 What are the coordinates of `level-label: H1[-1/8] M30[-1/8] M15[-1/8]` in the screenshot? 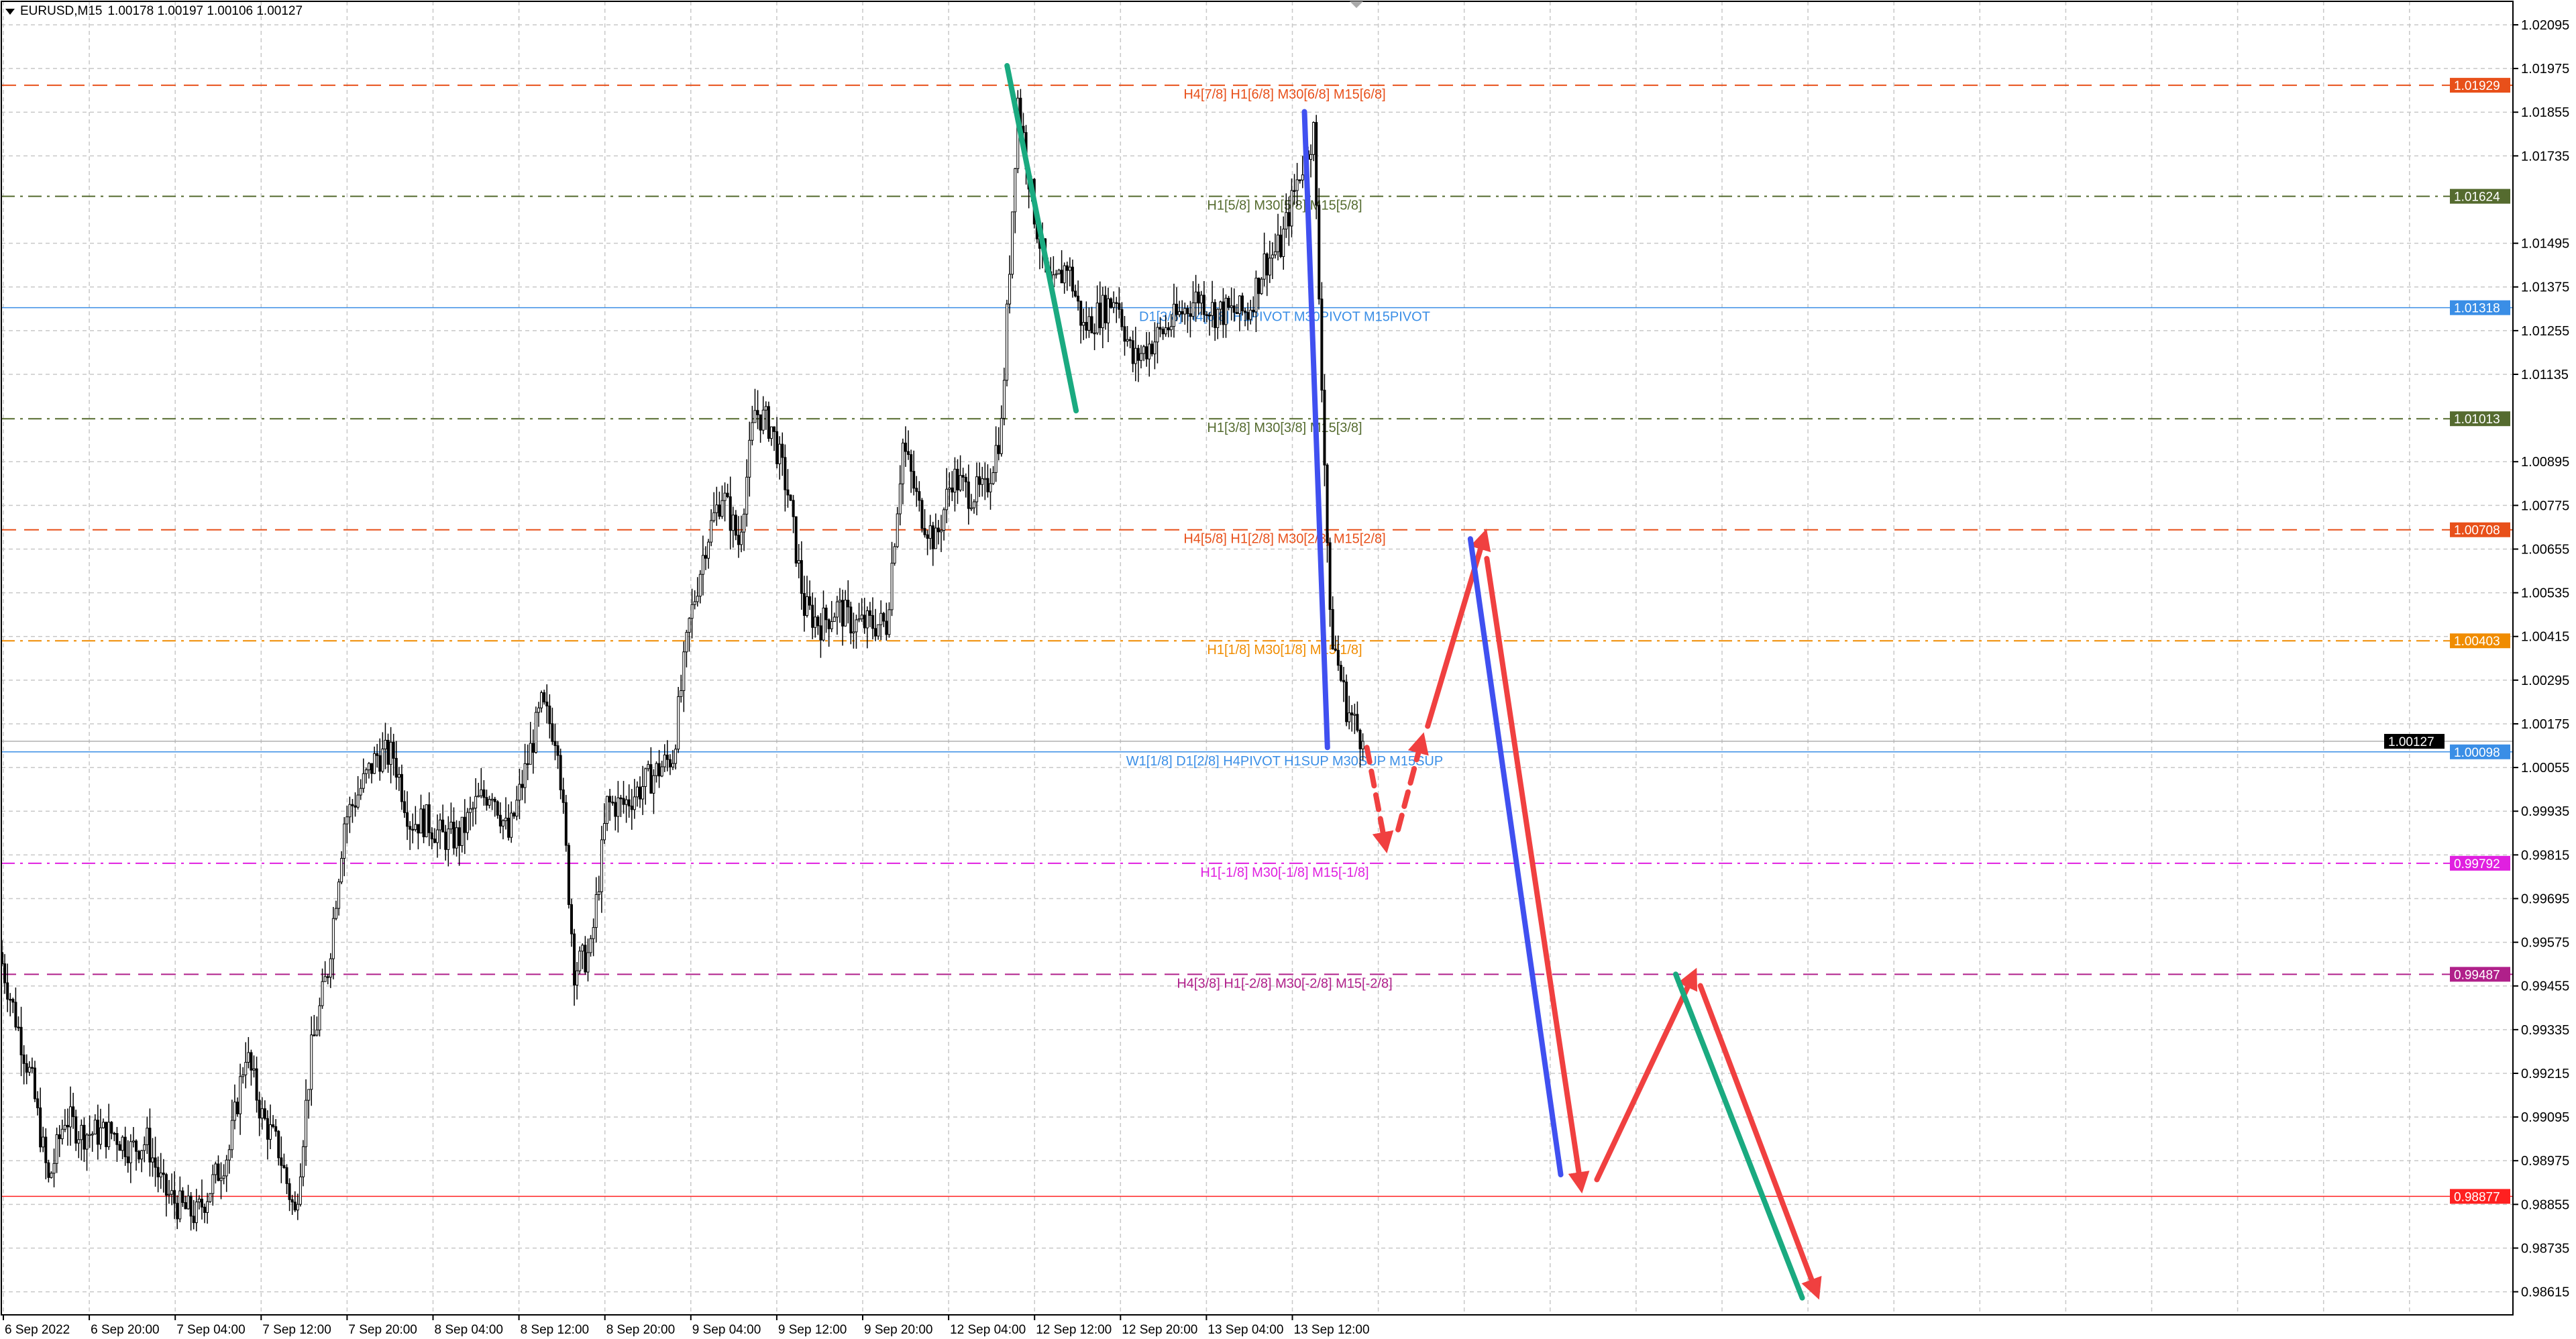 It's located at (1284, 872).